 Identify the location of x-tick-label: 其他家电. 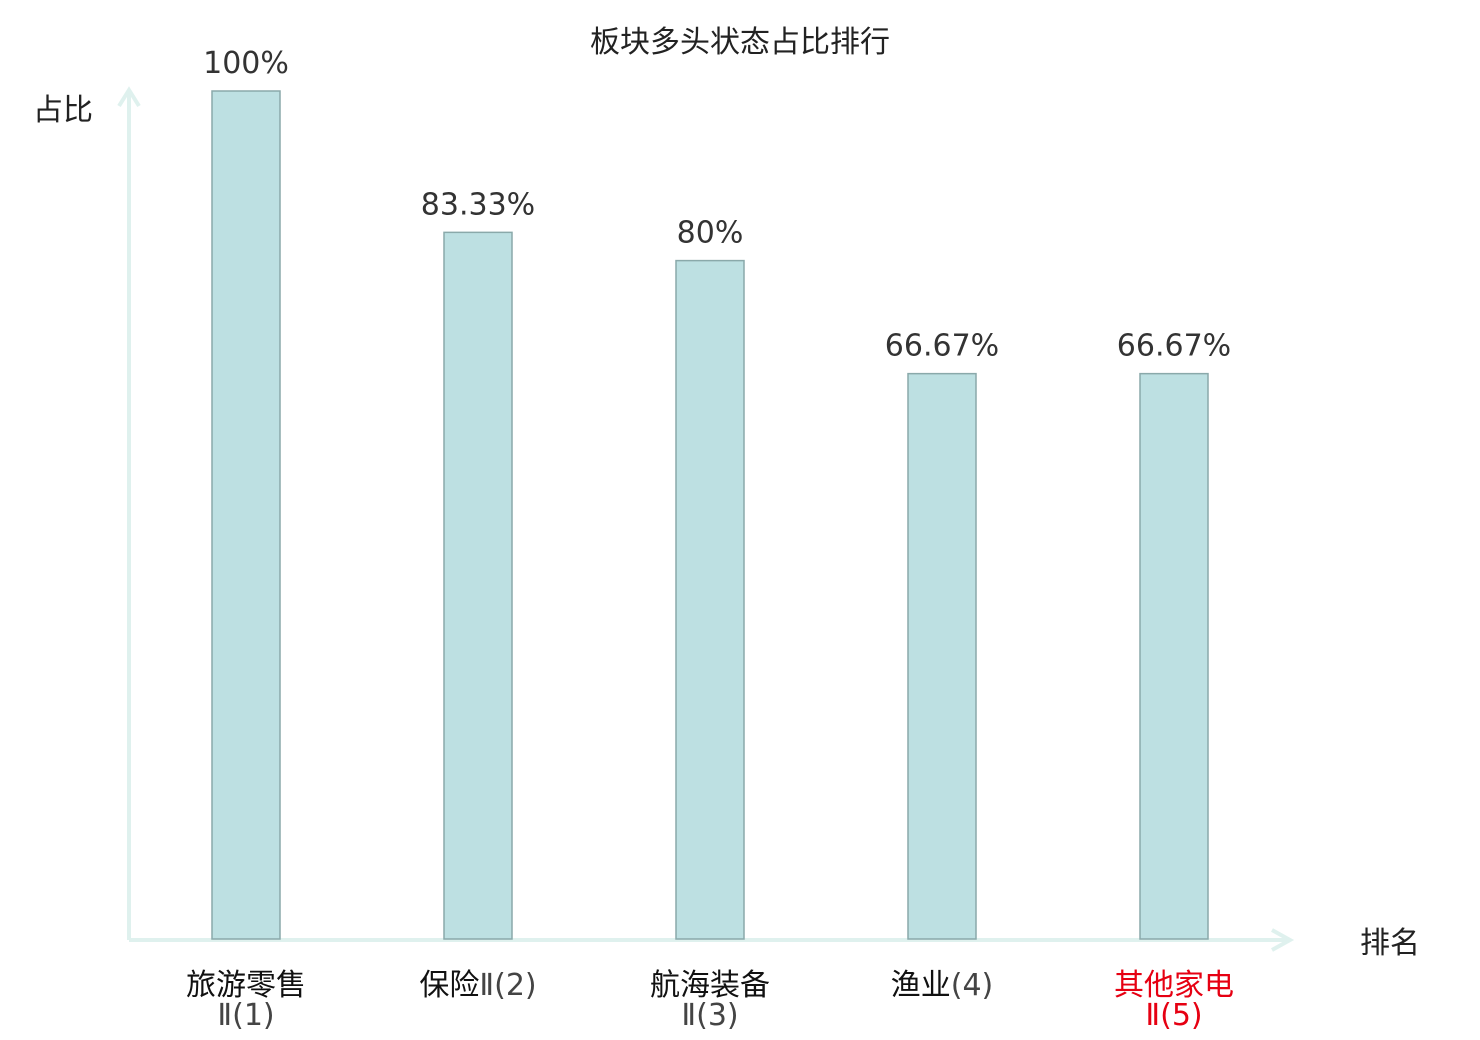
(1174, 985).